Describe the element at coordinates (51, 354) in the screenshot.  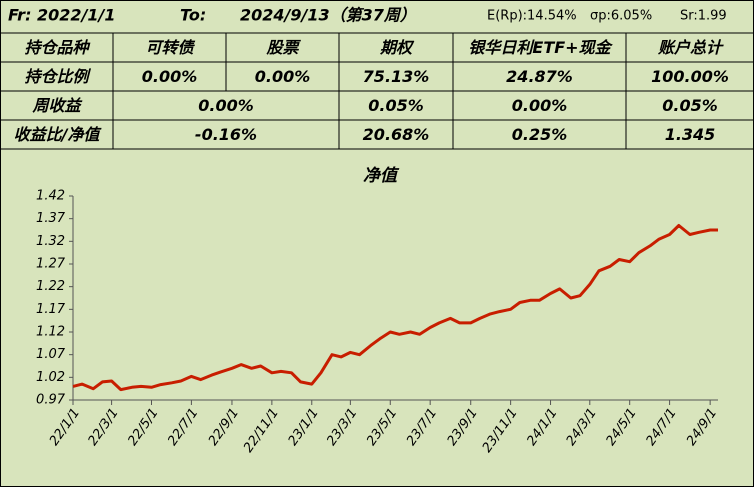
I see `y-tick-label: 1.07` at that location.